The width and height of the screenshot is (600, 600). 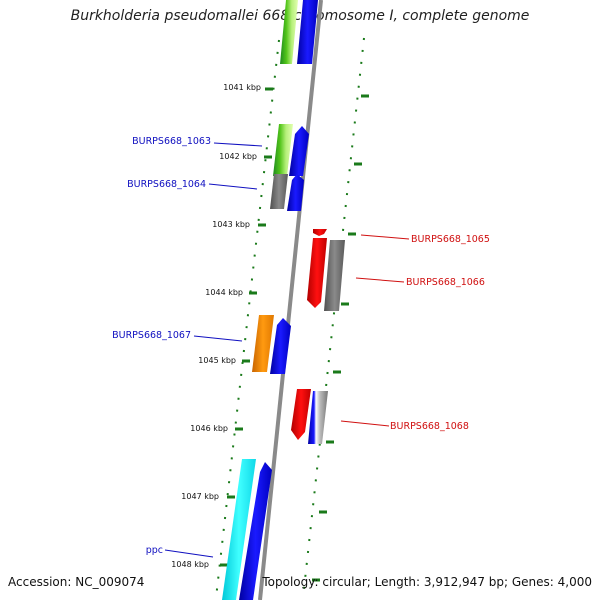 I want to click on tick-marks-right, so click(x=340, y=338).